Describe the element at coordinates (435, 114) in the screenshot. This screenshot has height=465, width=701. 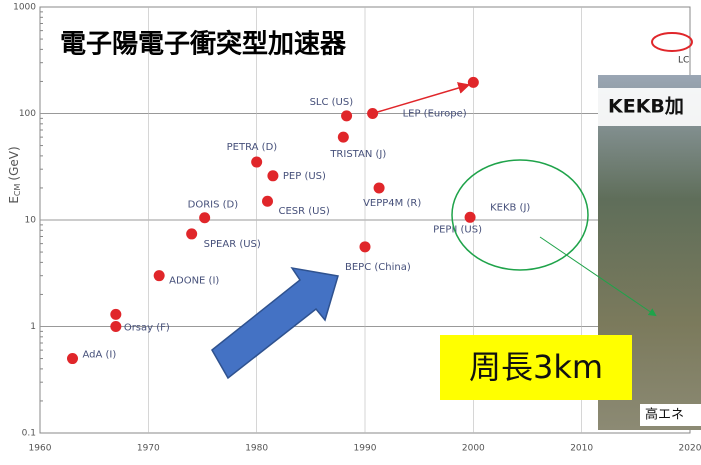
I see `point-label: LEP (Europe)` at that location.